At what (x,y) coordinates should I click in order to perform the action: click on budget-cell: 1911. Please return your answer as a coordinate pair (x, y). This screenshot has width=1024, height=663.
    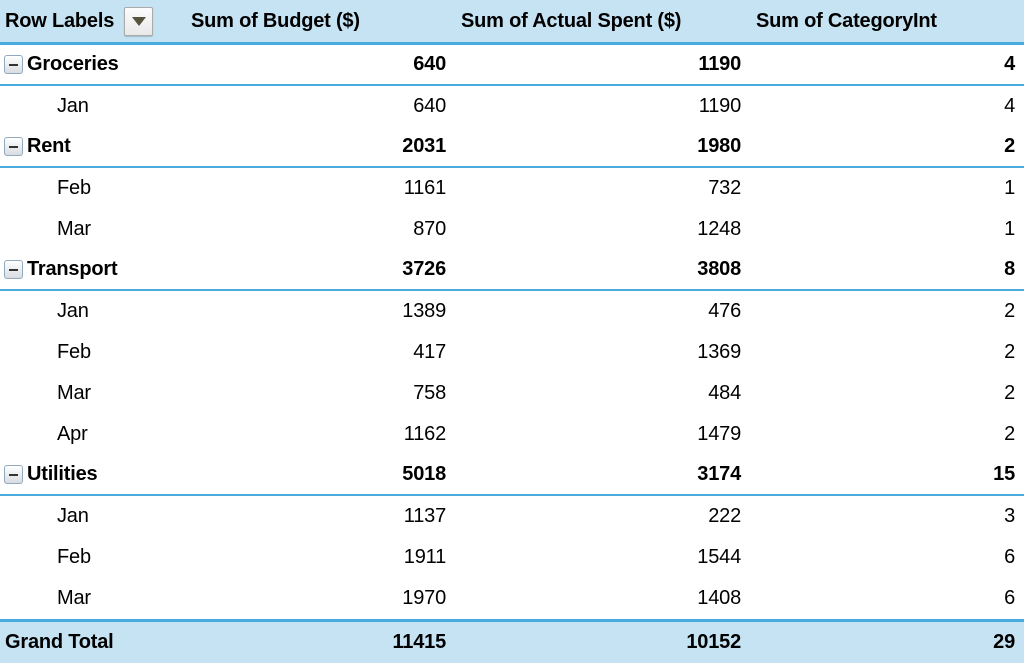
    Looking at the image, I should click on (424, 557).